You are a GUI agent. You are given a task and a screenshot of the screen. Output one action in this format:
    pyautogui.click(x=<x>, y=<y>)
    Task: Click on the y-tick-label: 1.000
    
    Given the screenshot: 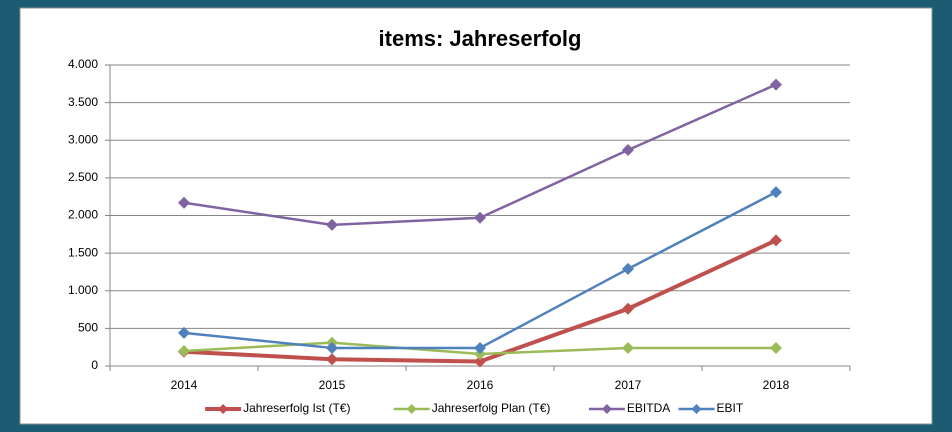 What is the action you would take?
    pyautogui.click(x=83, y=290)
    